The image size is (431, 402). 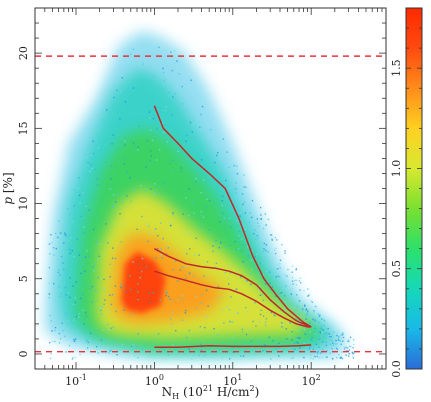 I want to click on x-tick-label: 102, so click(x=311, y=380).